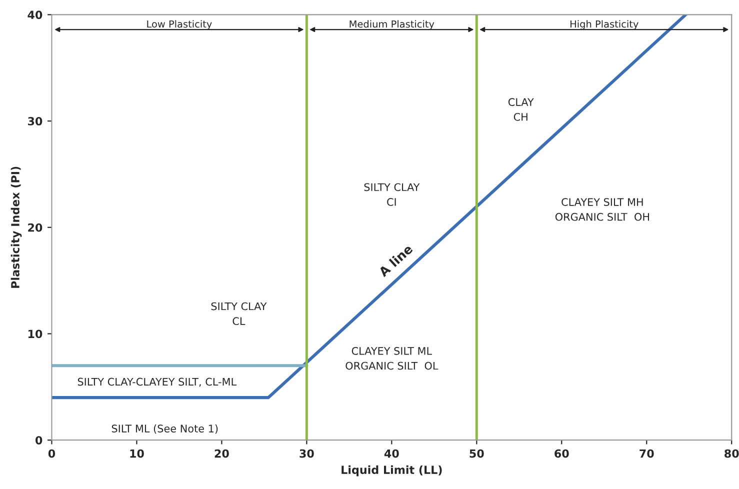 The height and width of the screenshot is (489, 739). Describe the element at coordinates (35, 227) in the screenshot. I see `y-tick-label: 20` at that location.